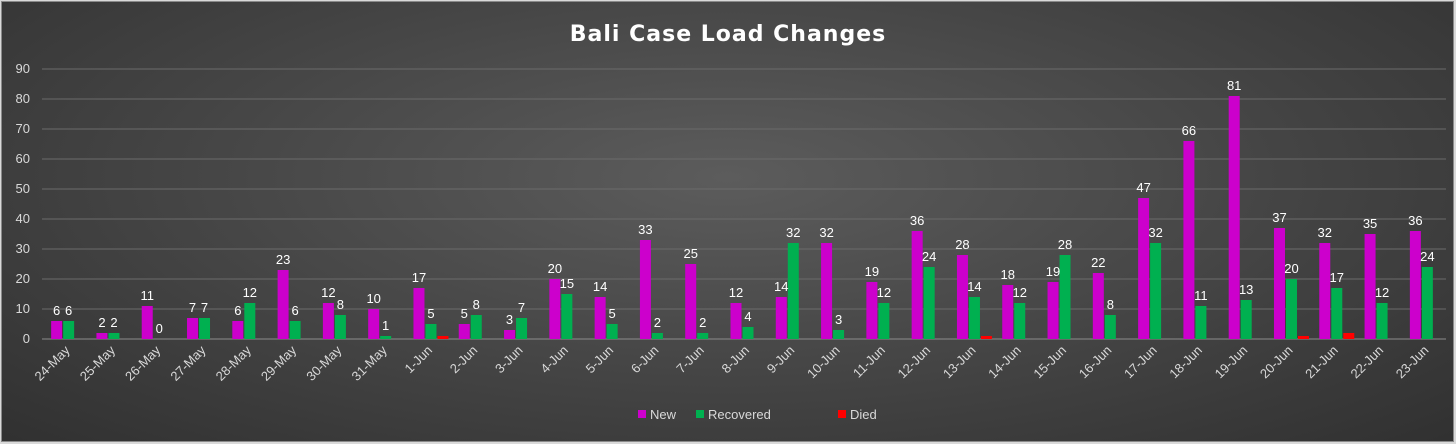 This screenshot has width=1456, height=444. I want to click on data-label-recovered: 1, so click(385, 325).